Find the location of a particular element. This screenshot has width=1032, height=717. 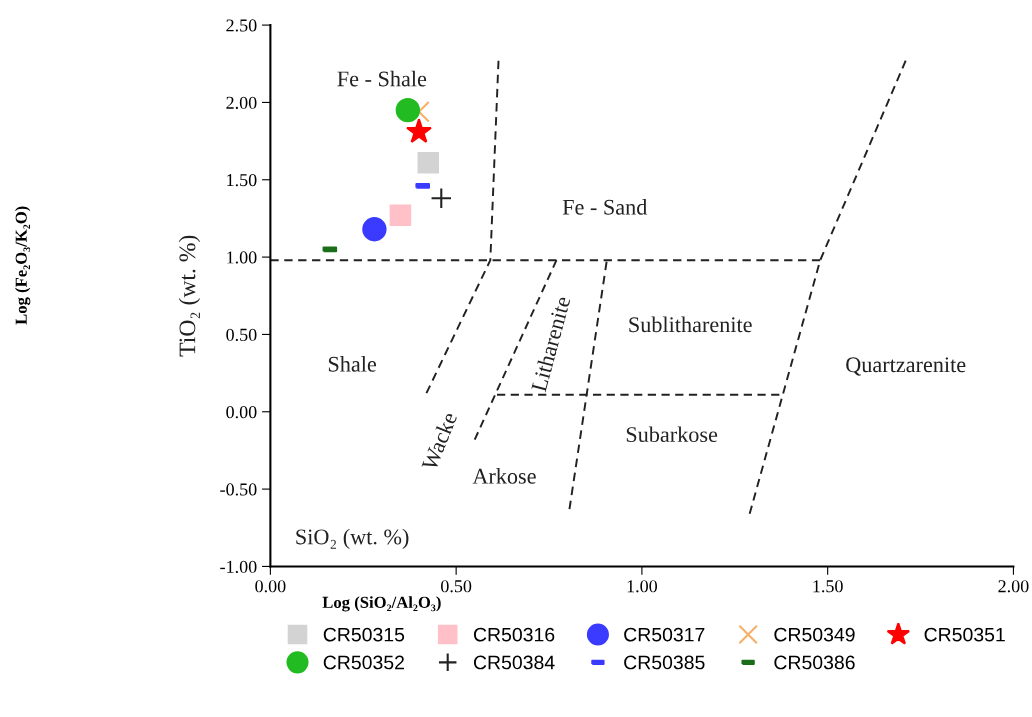

x-tick-label: 0.00 is located at coordinates (270, 586).